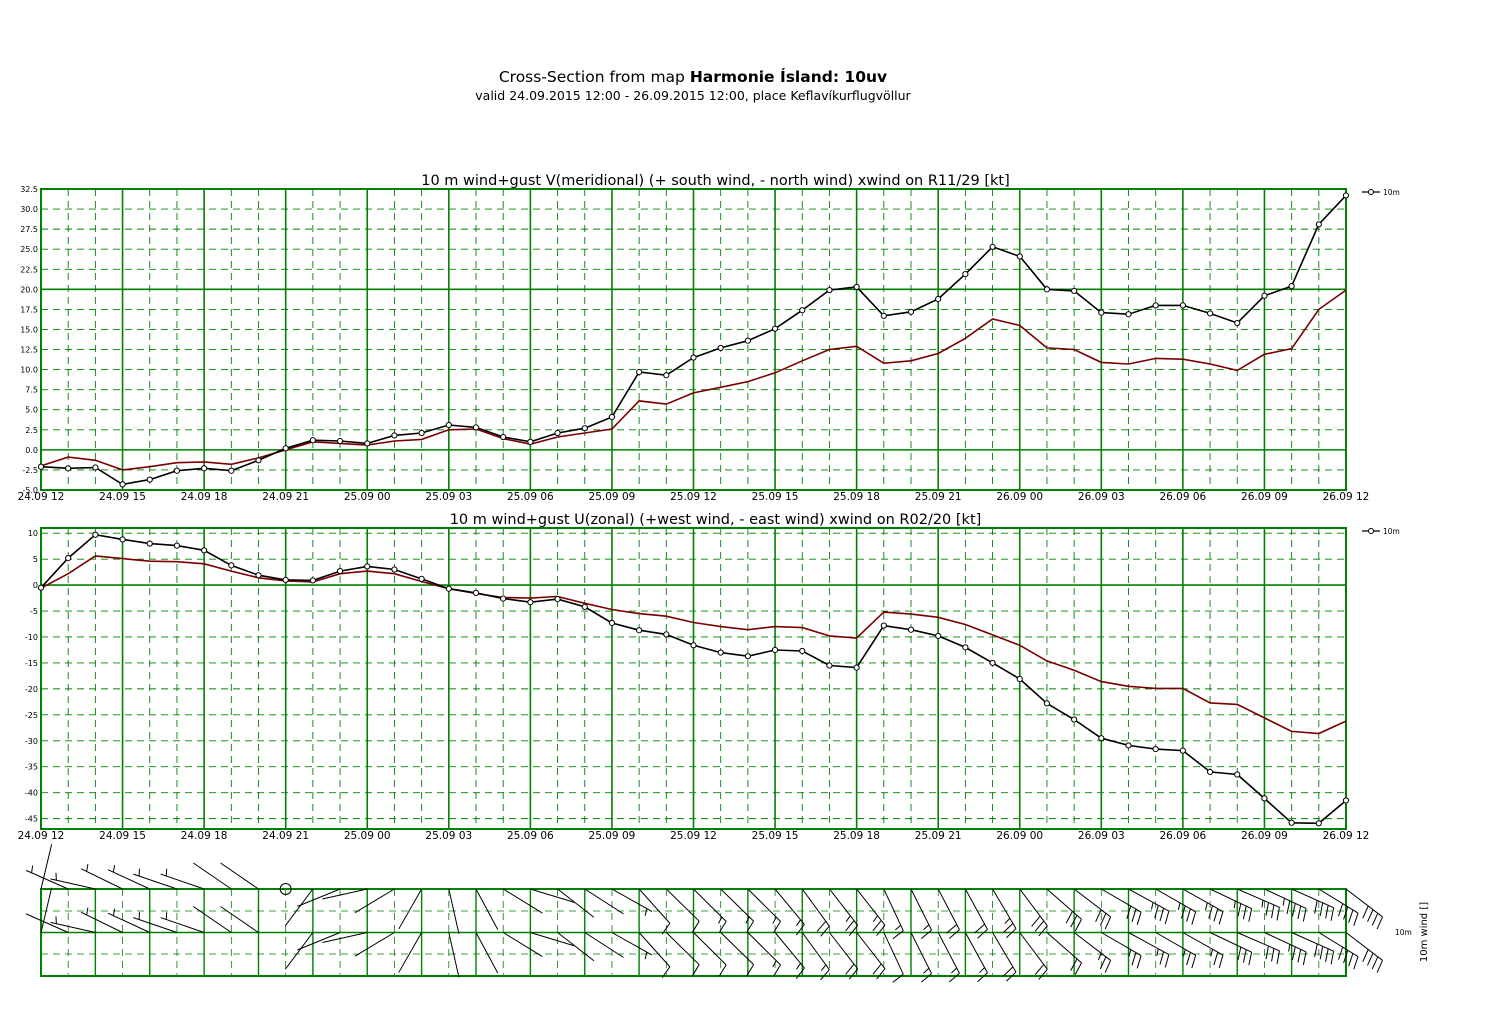 The width and height of the screenshot is (1500, 1018). I want to click on y-tick-label: 10.0, so click(29, 370).